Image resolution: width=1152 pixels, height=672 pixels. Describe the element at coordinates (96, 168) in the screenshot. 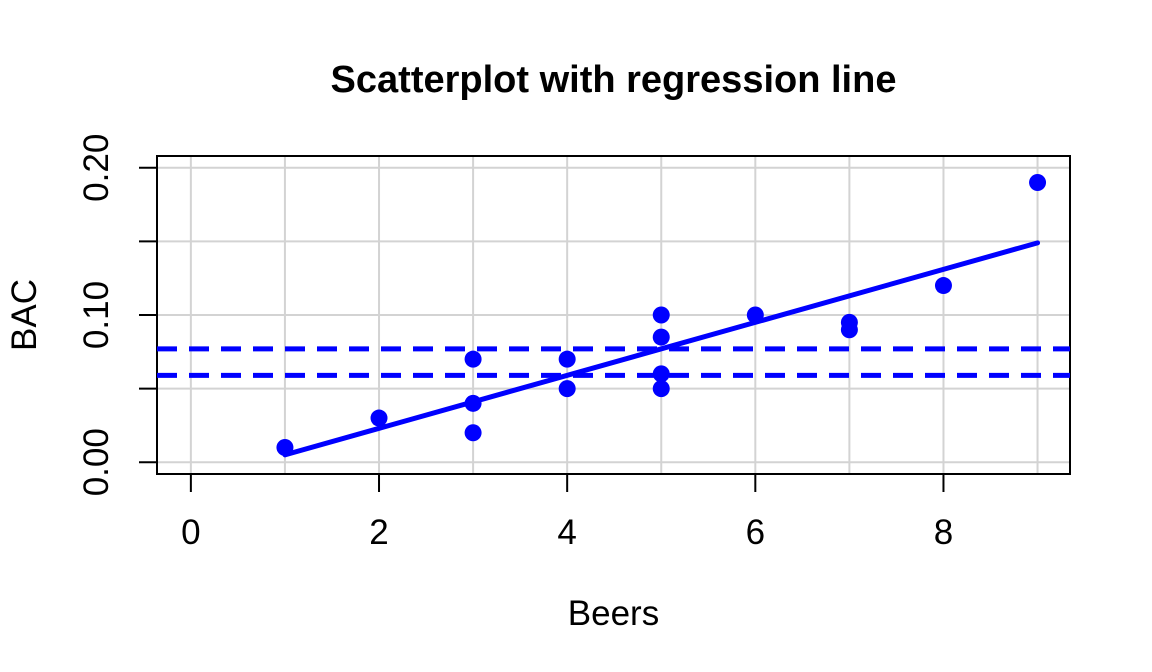

I see `y-tick-label: 0.20` at that location.